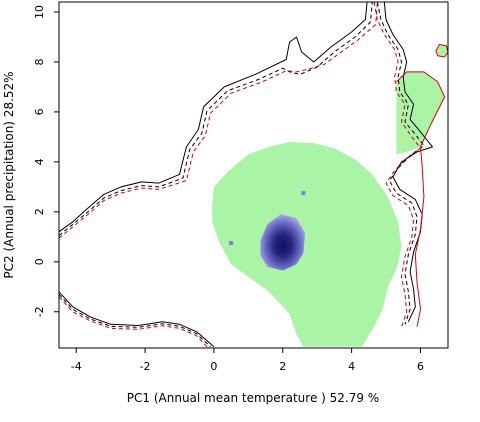 Image resolution: width=480 pixels, height=422 pixels. I want to click on density-core, so click(267, 231).